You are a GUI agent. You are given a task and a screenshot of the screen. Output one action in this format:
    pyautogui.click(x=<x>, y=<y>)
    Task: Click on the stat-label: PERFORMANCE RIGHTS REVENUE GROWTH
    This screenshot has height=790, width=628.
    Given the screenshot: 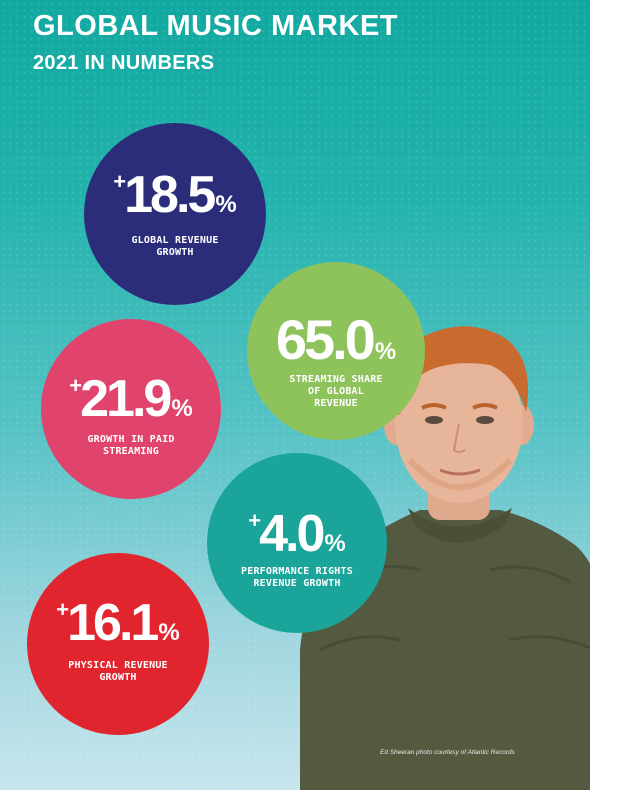 What is the action you would take?
    pyautogui.click(x=297, y=577)
    